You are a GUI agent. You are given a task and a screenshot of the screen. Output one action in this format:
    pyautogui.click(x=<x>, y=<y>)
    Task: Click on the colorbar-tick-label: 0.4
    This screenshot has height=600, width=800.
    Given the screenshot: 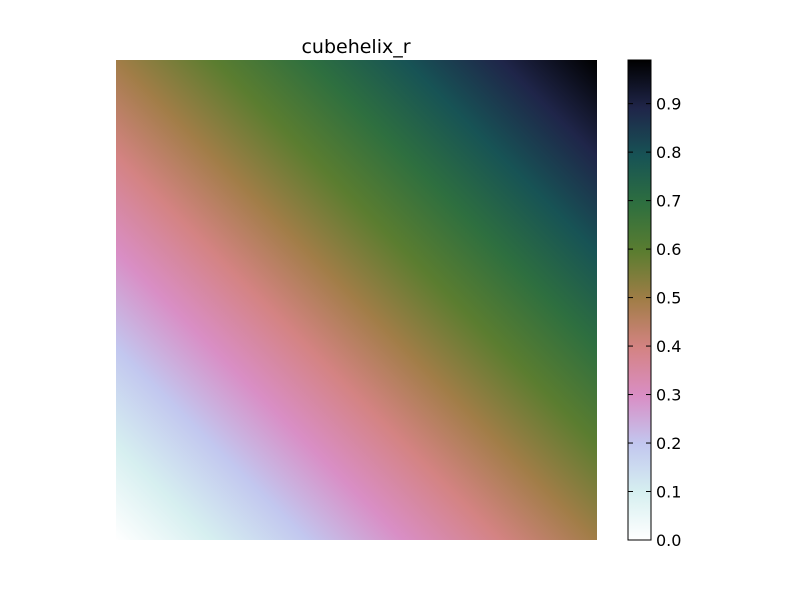 What is the action you would take?
    pyautogui.click(x=668, y=346)
    